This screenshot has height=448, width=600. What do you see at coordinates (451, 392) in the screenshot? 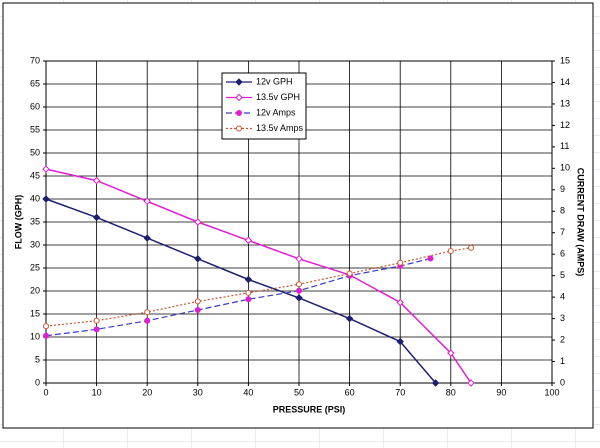
I see `x-tick-label: 80` at bounding box center [451, 392].